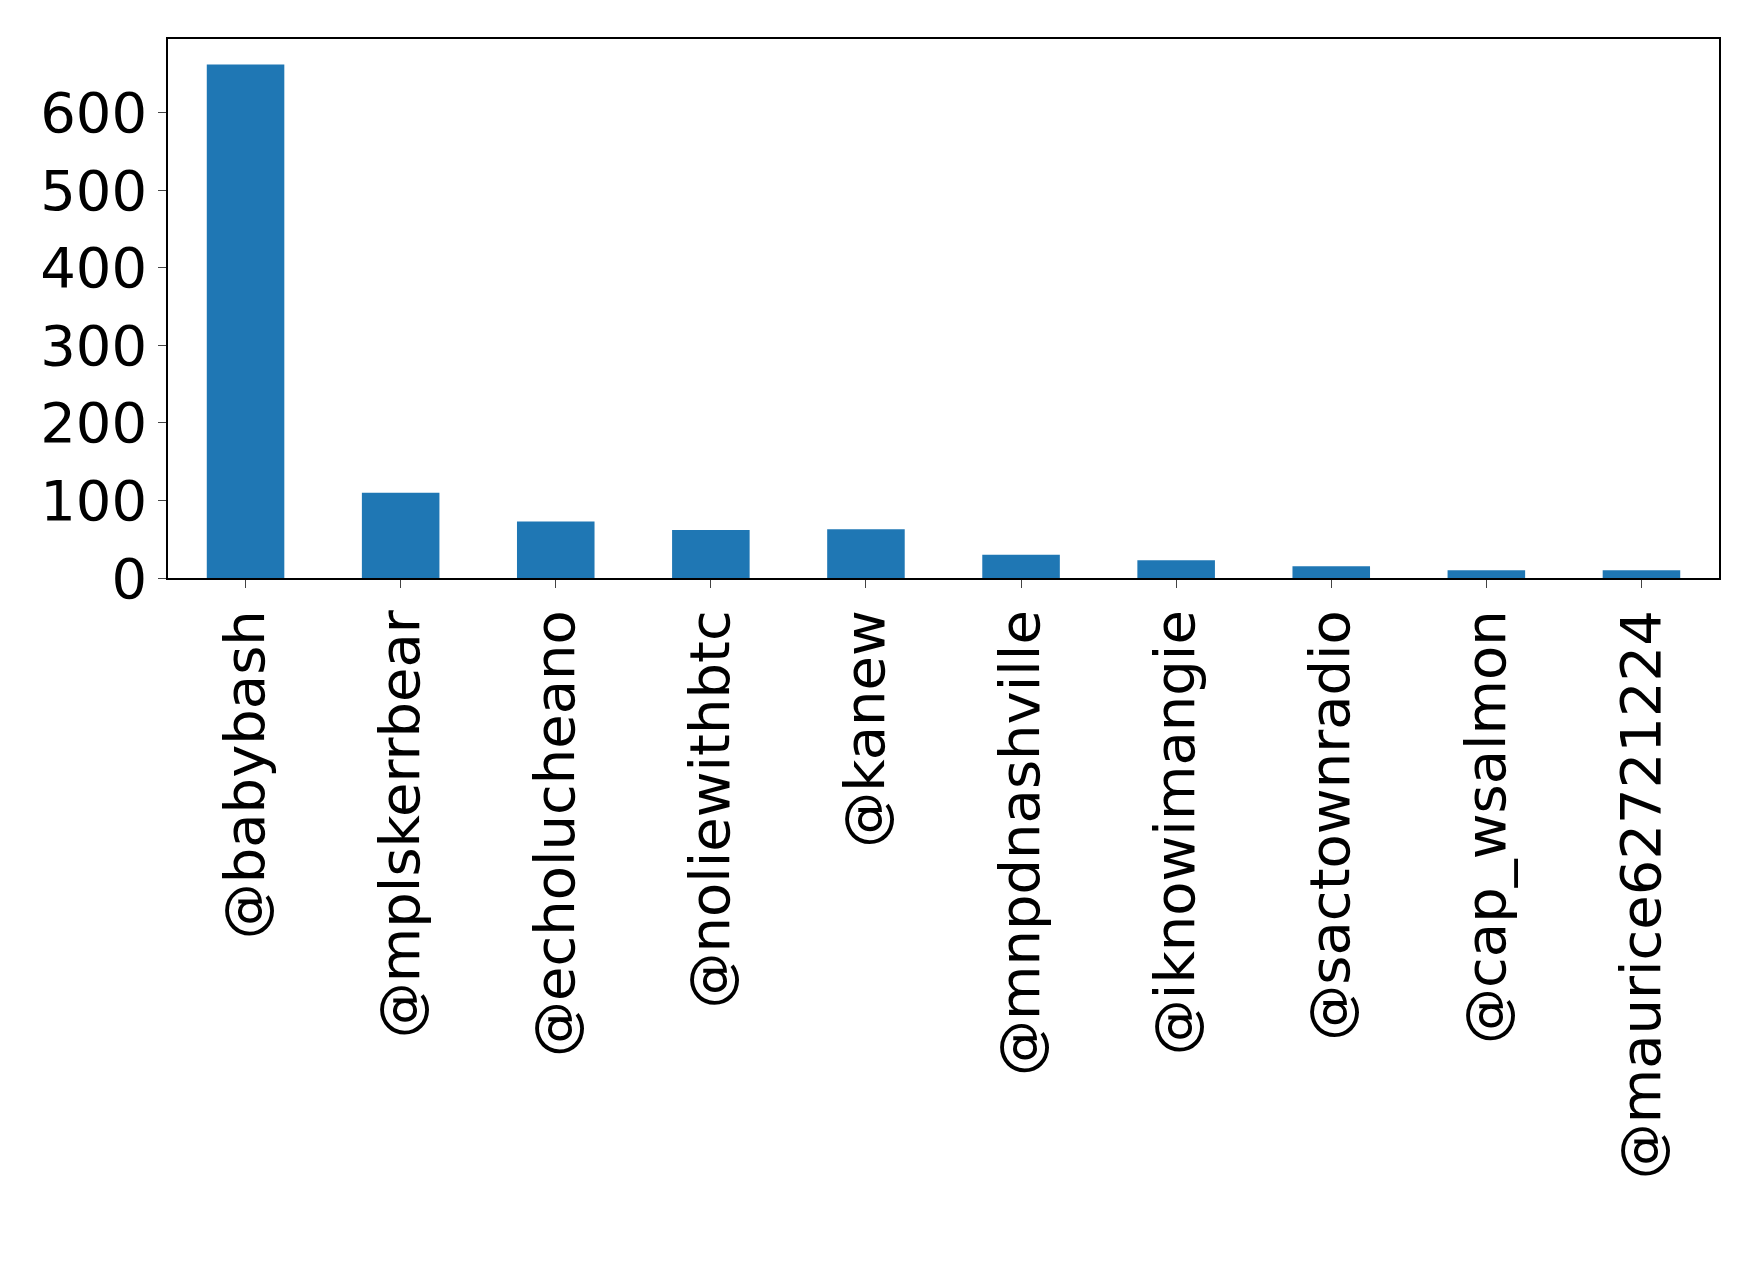 The height and width of the screenshot is (1263, 1759). What do you see at coordinates (1020, 843) in the screenshot?
I see `x-tick-label: @mnpdnashville` at bounding box center [1020, 843].